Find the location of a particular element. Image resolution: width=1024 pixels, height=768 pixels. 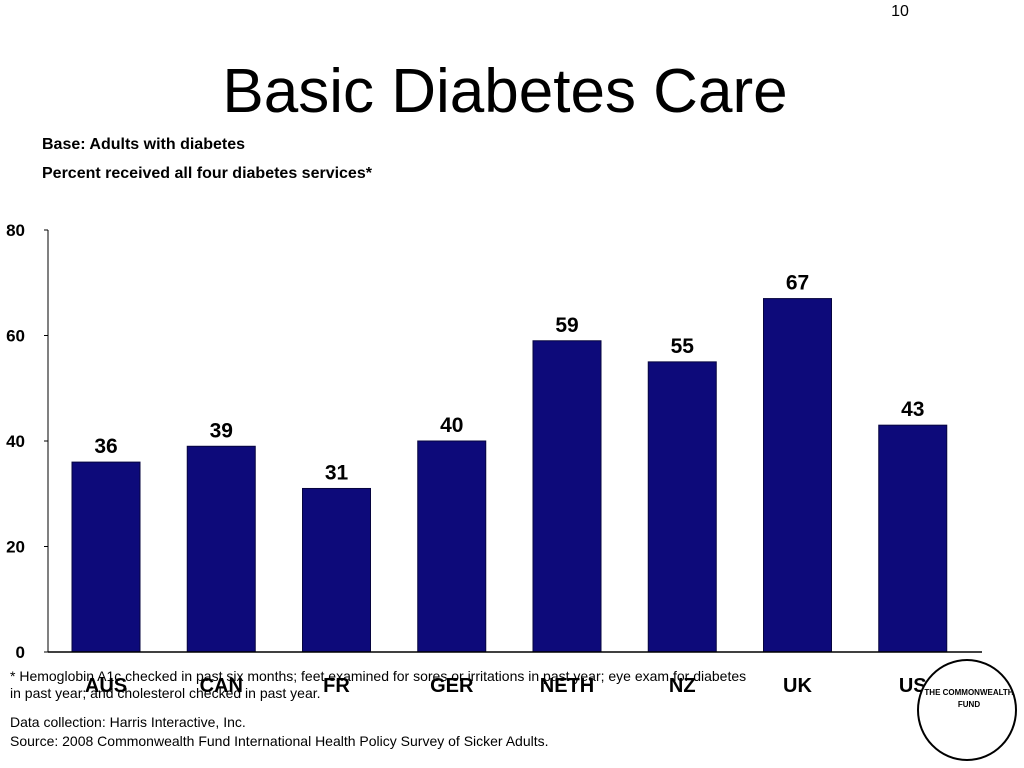

x-category-label: CAN is located at coordinates (221, 685).